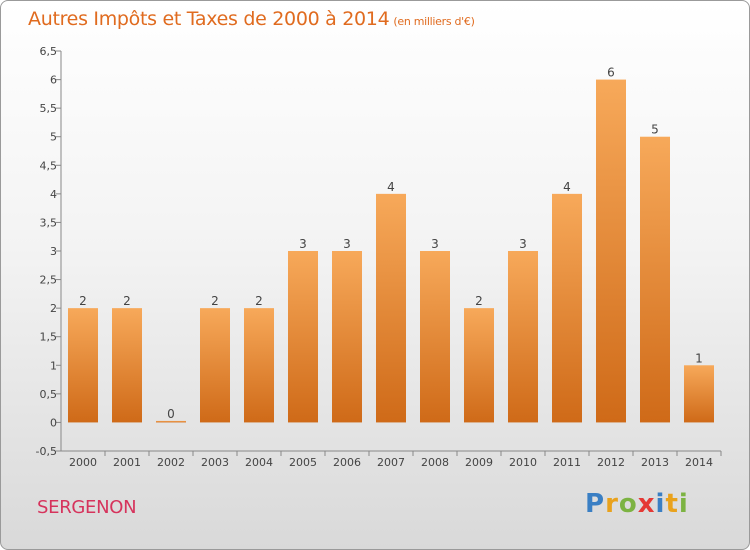 This screenshot has width=750, height=550. I want to click on y-tick-label: 2,5, so click(49, 280).